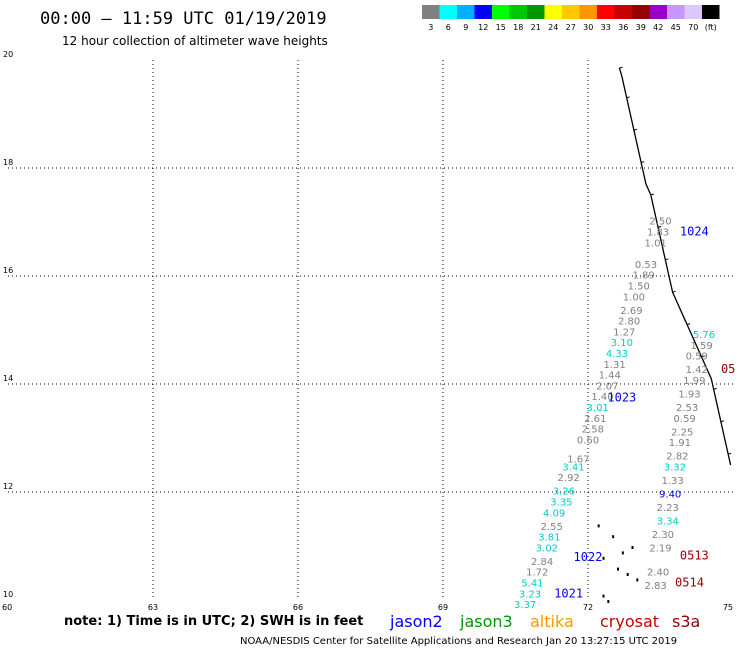 This screenshot has height=650, width=740. What do you see at coordinates (8, 270) in the screenshot?
I see `y-tick-label: 16` at bounding box center [8, 270].